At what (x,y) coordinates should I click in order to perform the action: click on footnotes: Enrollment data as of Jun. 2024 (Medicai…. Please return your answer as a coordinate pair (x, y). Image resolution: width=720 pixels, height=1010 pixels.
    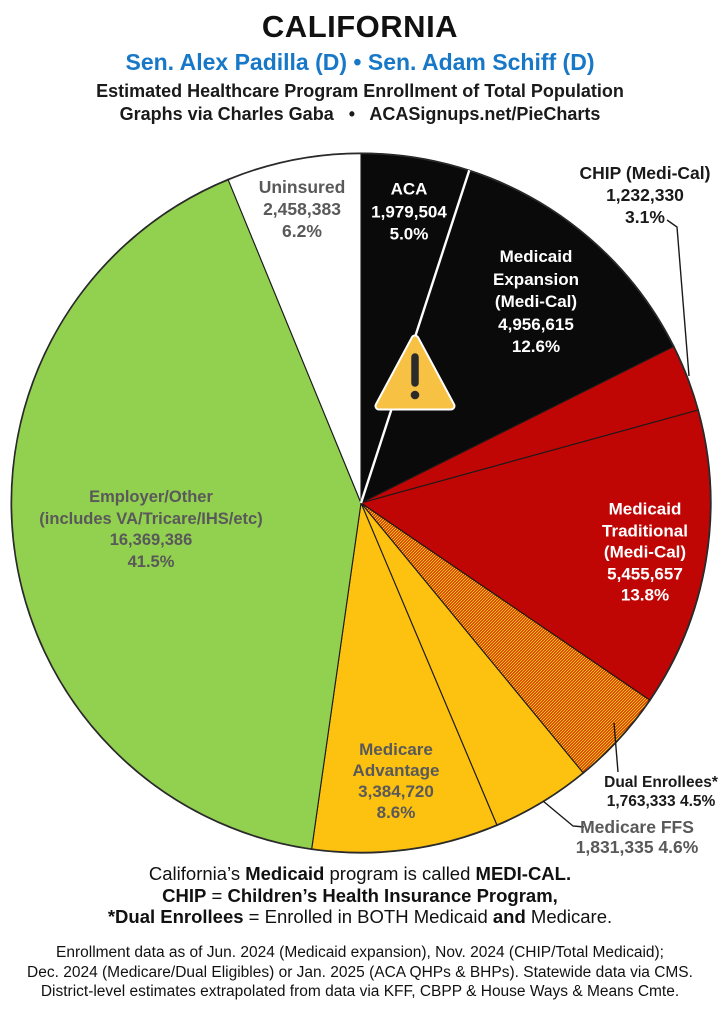
    Looking at the image, I should click on (360, 972).